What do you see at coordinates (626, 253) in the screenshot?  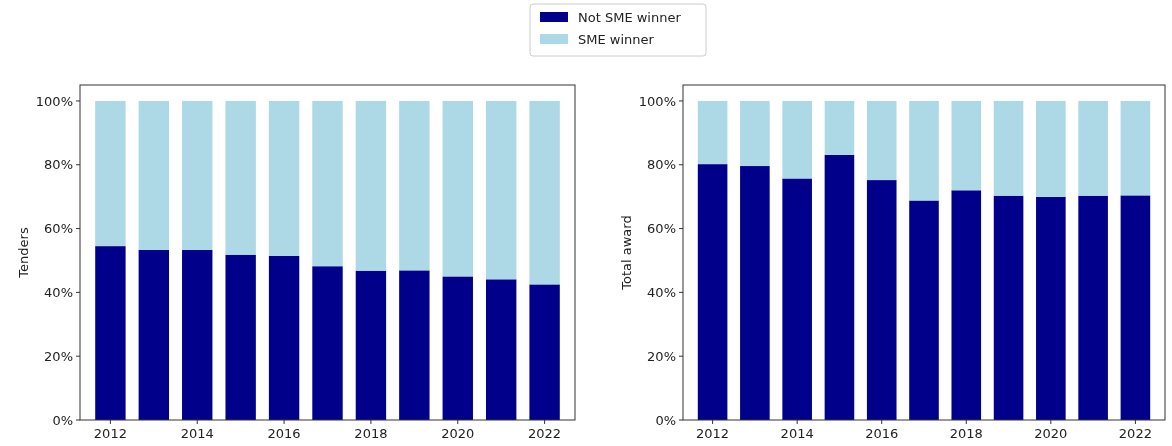 I see `y-axis-title: Total award` at bounding box center [626, 253].